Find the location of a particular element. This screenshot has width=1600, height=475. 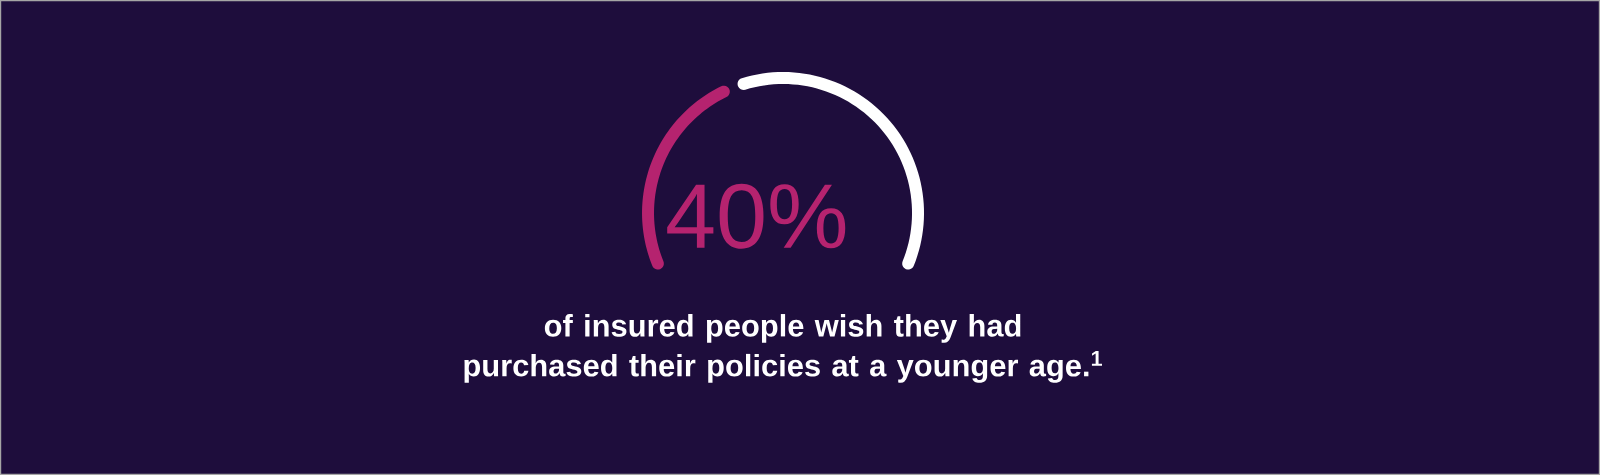

text: of insured people wish they had purchased their policies at a younger age.$^{1}$ is located at coordinates (783, 348).